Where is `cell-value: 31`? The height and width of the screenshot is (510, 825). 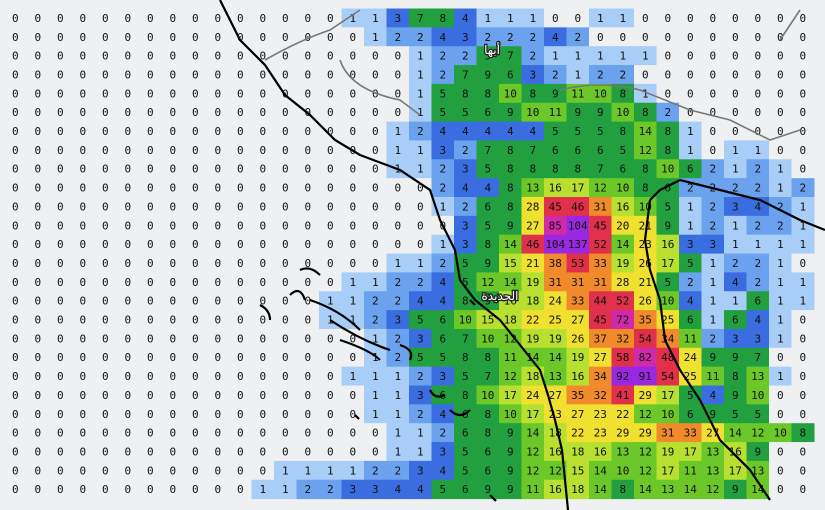
cell-value: 31 is located at coordinates (667, 433).